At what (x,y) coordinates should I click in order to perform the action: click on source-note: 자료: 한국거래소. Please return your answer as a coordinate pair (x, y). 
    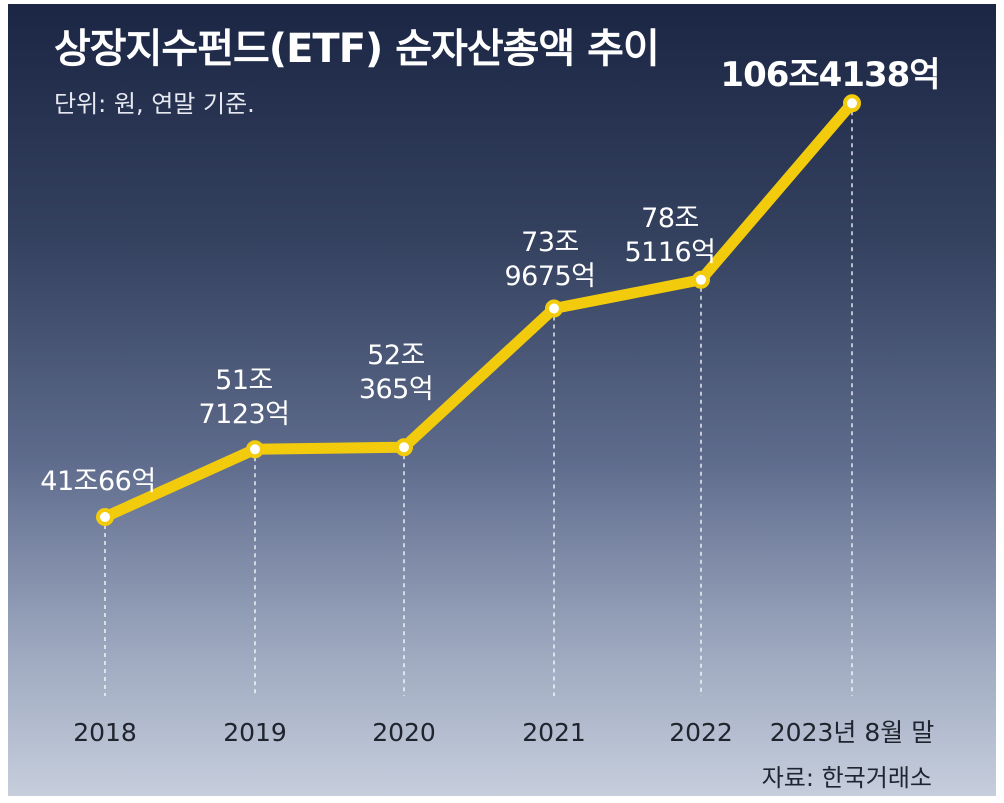
    Looking at the image, I should click on (846, 778).